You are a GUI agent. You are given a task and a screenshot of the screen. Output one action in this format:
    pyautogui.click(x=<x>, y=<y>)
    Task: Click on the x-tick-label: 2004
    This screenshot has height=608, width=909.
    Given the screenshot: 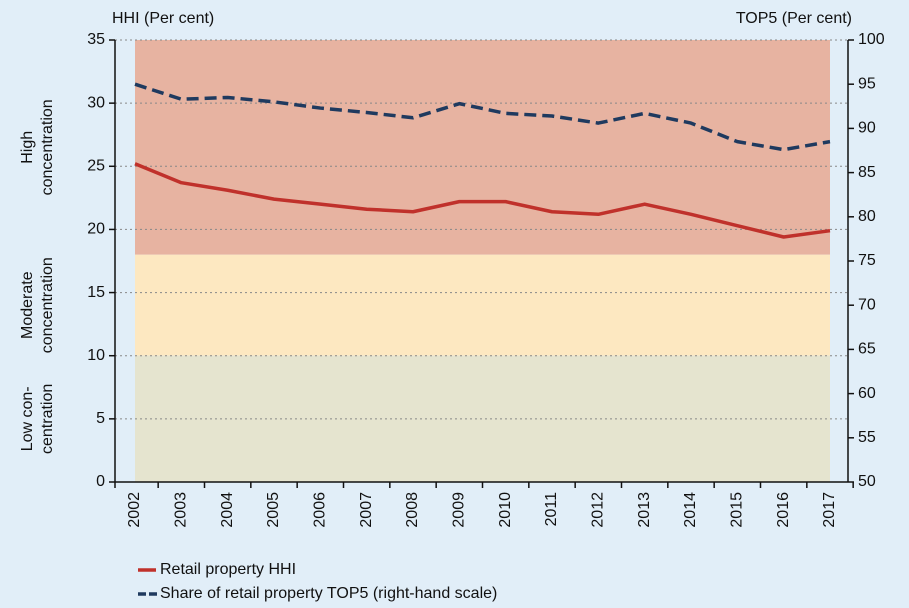 What is the action you would take?
    pyautogui.click(x=227, y=510)
    